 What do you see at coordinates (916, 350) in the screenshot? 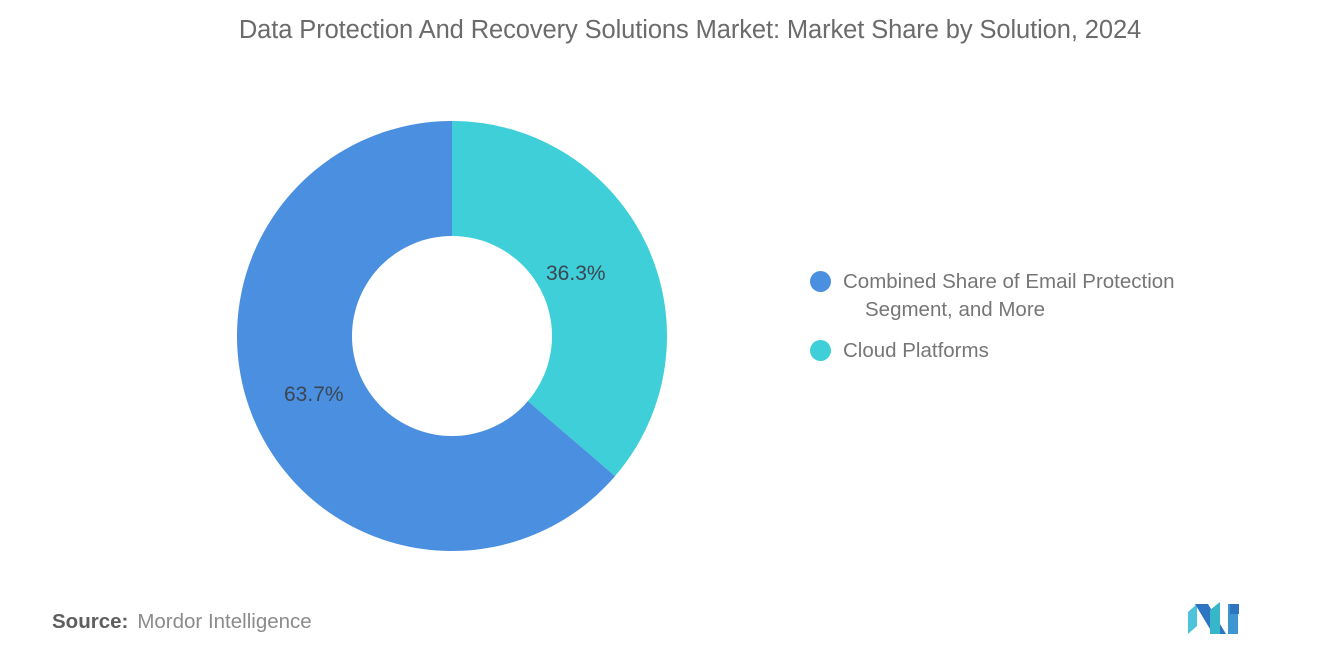
I see `legend-label-cloud-platforms: Cloud Platforms` at bounding box center [916, 350].